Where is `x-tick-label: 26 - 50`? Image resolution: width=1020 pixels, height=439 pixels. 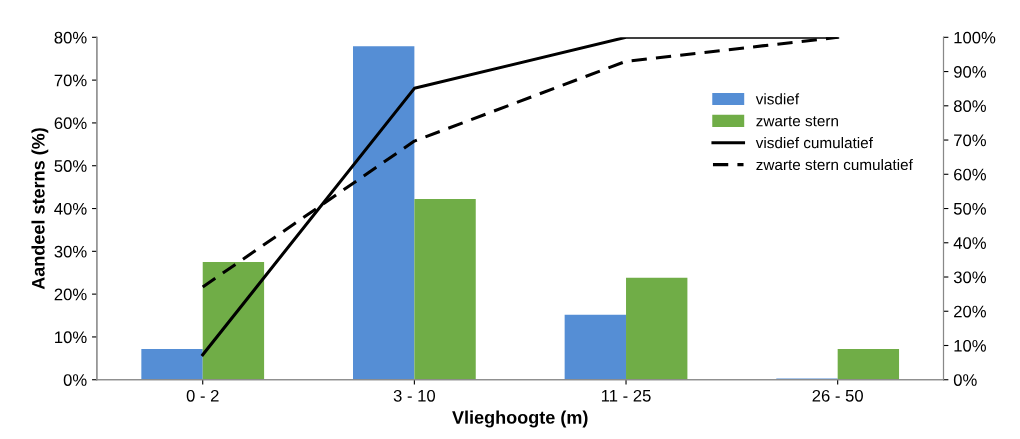 x-tick-label: 26 - 50 is located at coordinates (837, 395).